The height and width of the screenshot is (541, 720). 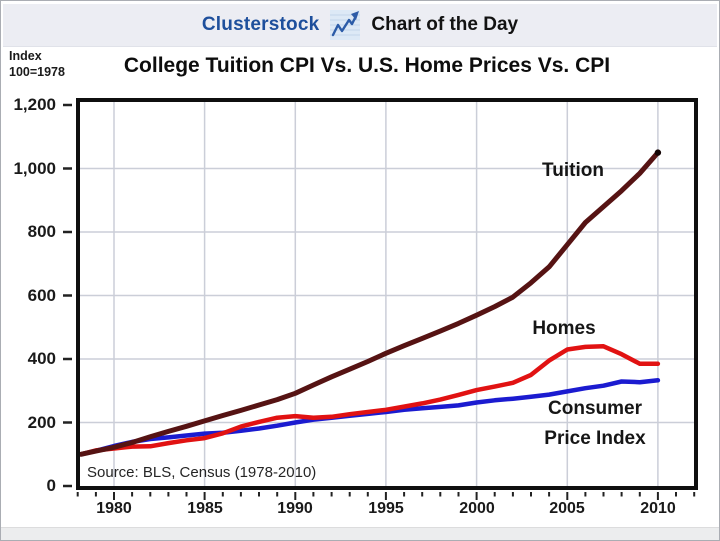 What do you see at coordinates (114, 508) in the screenshot?
I see `x-axis-label-1980: 1980` at bounding box center [114, 508].